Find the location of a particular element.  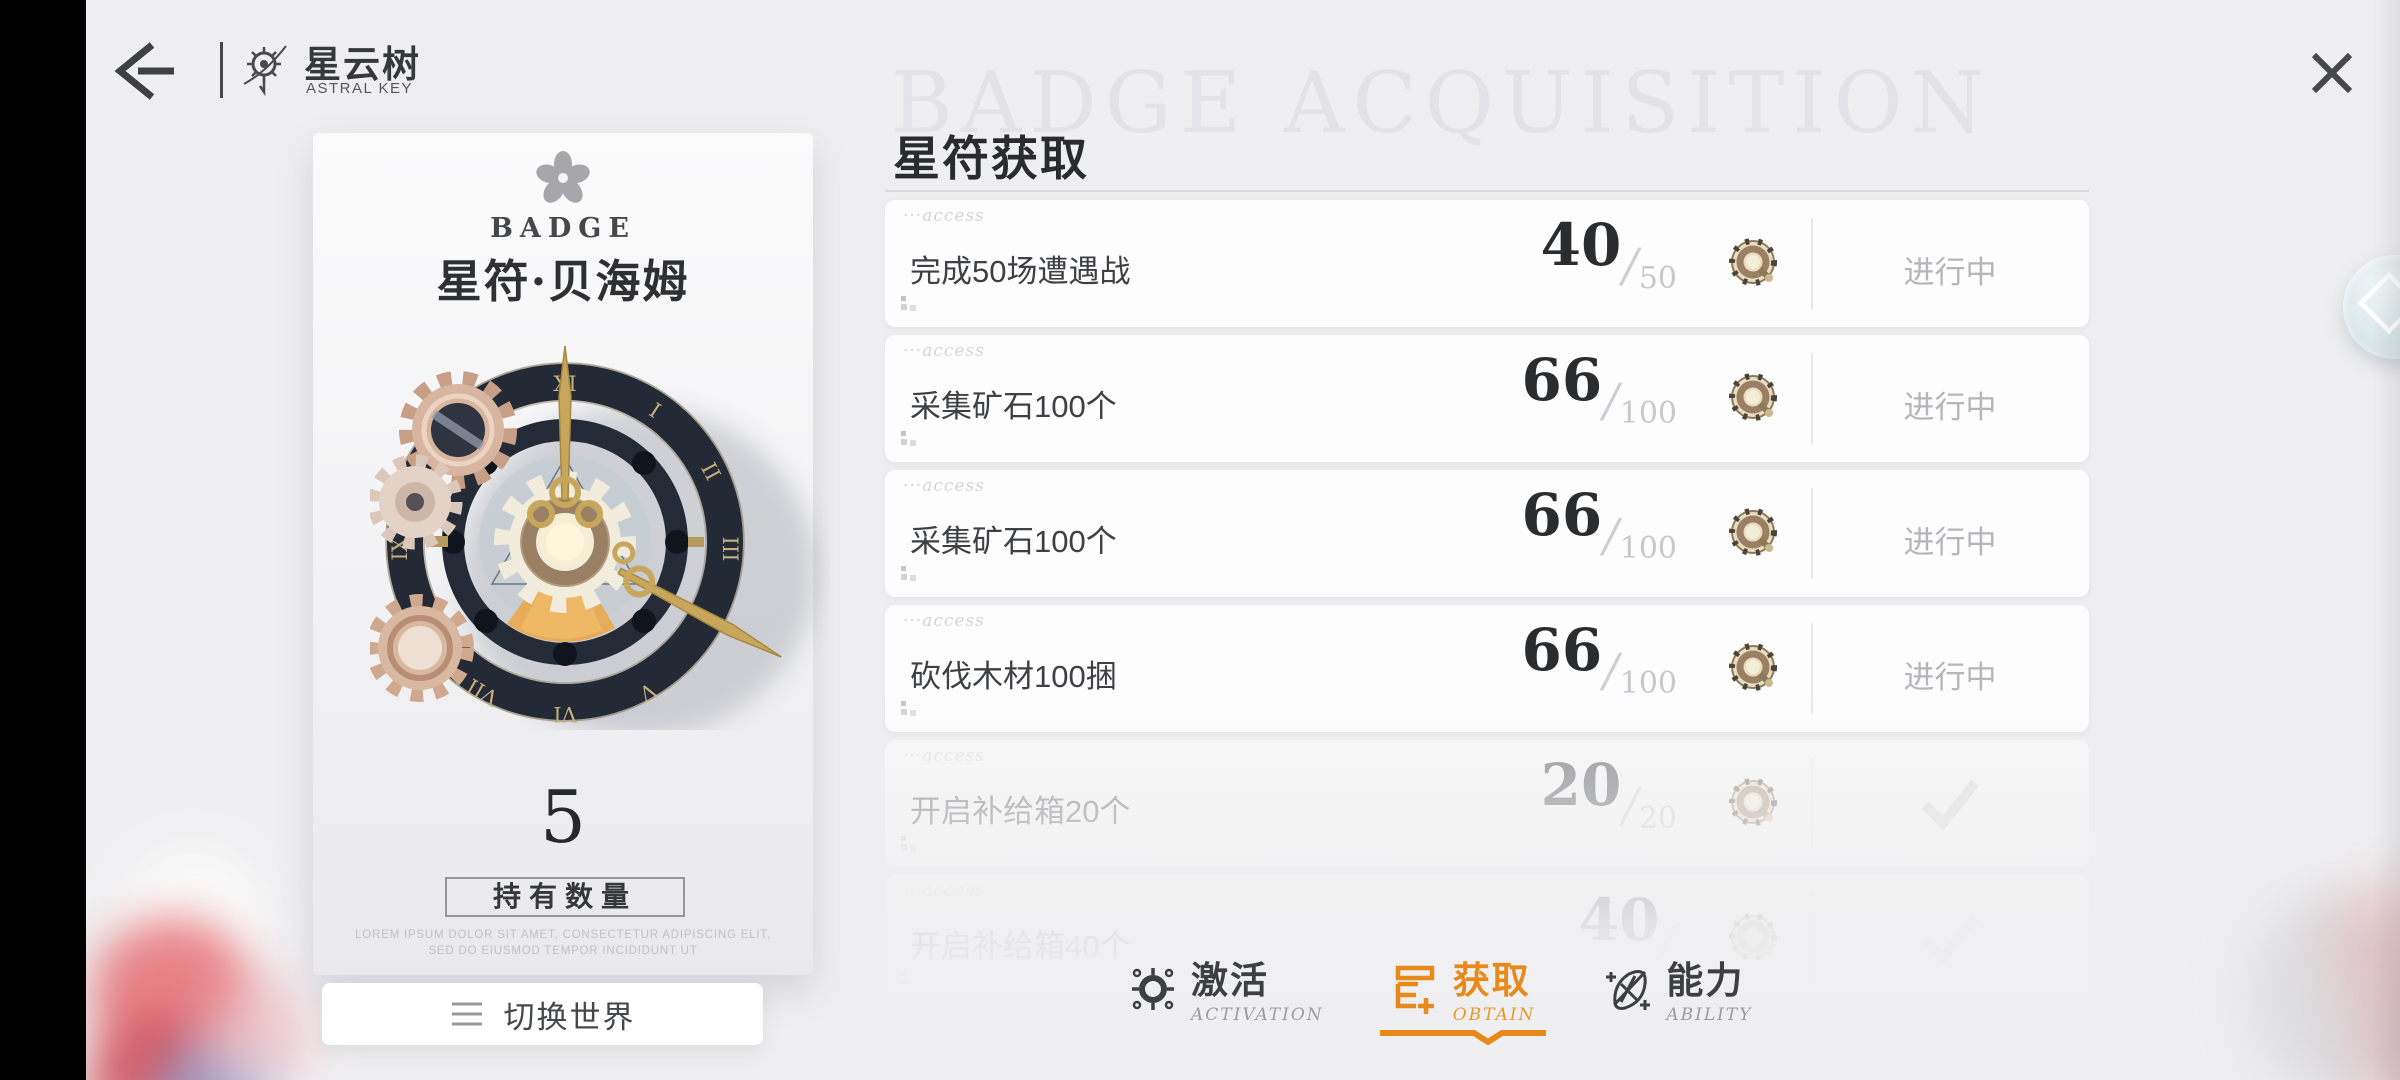

switch-world-button: 切换世界 is located at coordinates (542, 1014).